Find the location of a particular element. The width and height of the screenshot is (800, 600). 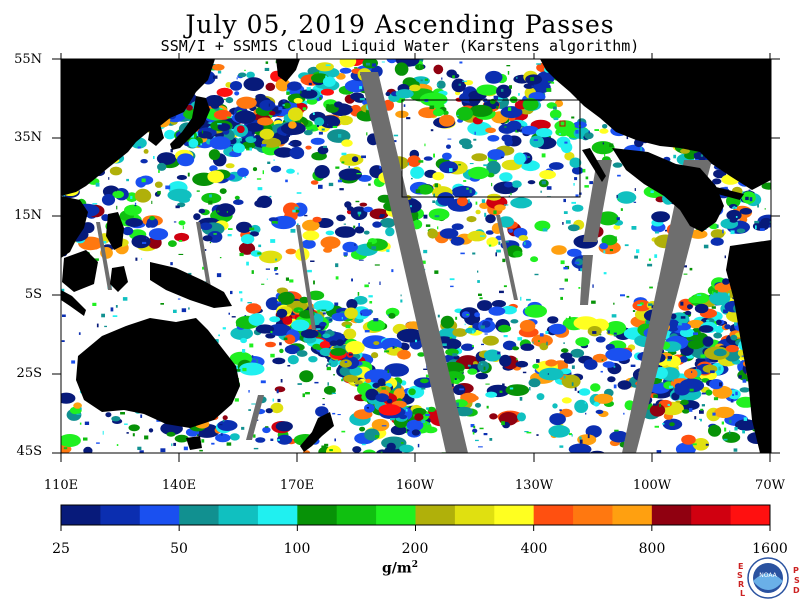

swath-gap is located at coordinates (667, 306).